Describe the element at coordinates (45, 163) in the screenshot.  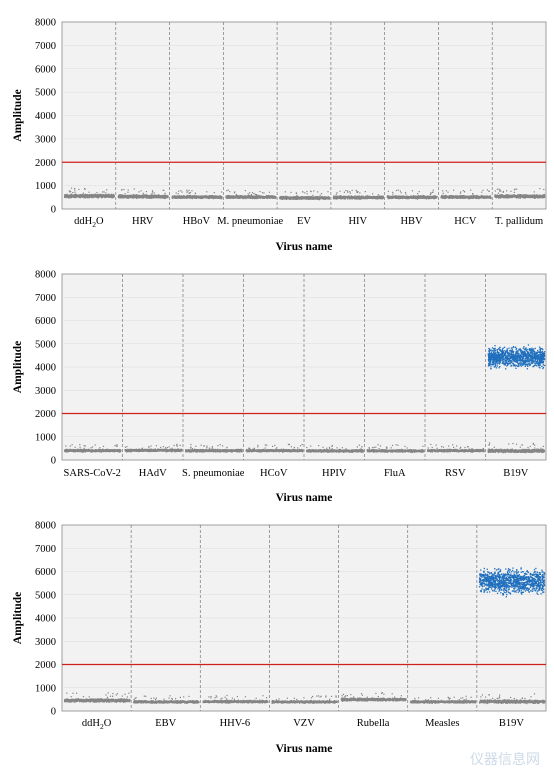
I see `y-tick-label: 2000` at that location.